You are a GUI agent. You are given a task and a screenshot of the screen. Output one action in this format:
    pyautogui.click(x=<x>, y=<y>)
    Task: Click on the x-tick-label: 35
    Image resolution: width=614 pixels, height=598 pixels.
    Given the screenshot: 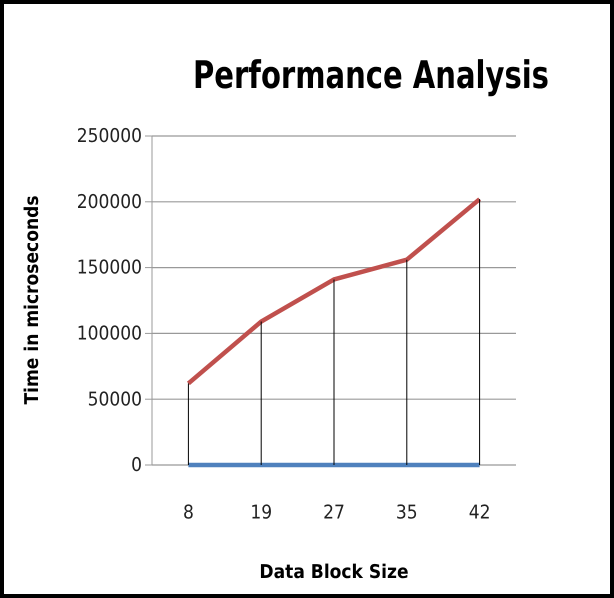 What is the action you would take?
    pyautogui.click(x=407, y=512)
    